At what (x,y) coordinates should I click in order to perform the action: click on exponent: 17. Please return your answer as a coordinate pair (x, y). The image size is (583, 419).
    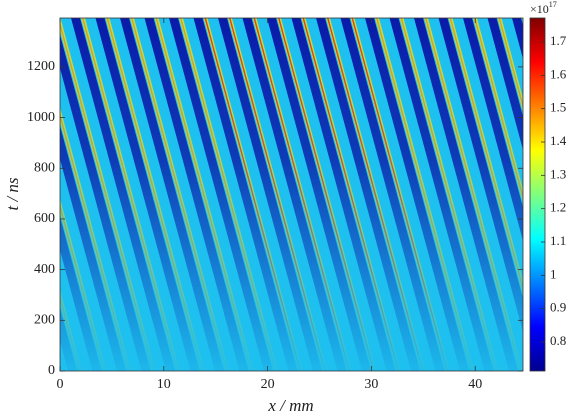
    Looking at the image, I should click on (553, 4).